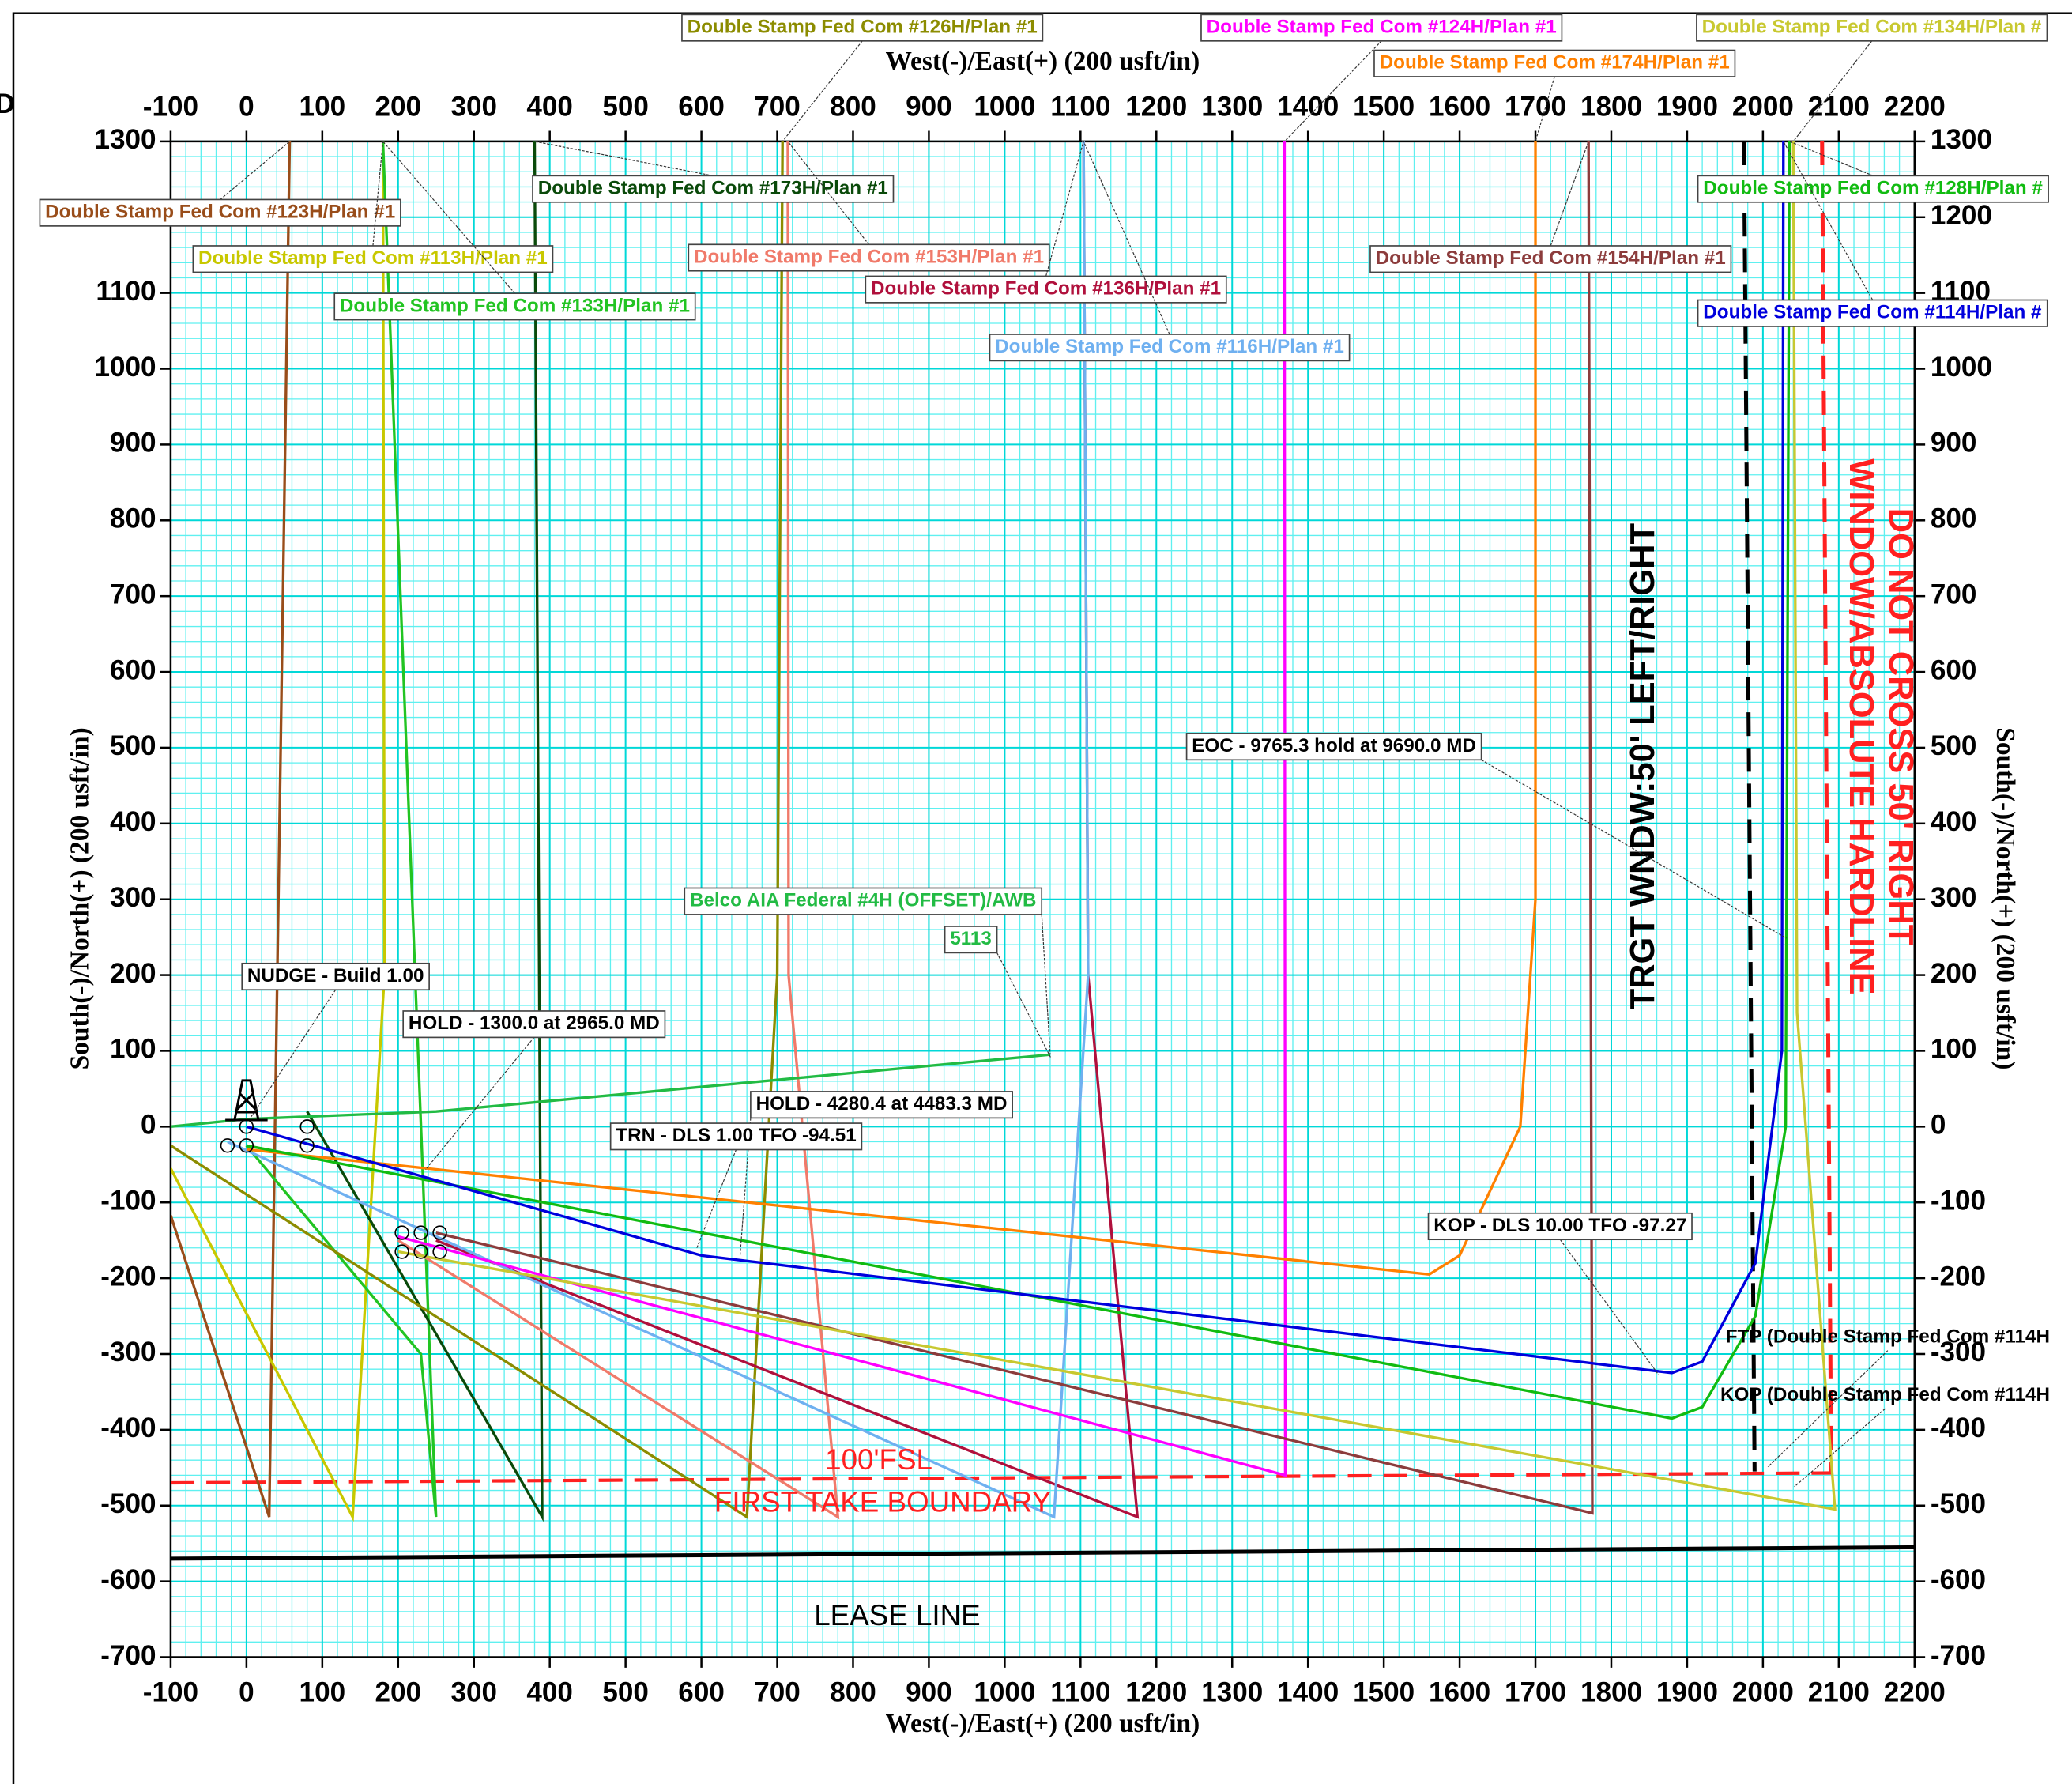 The image size is (2072, 1784). I want to click on y-tick-label: 1300, so click(1961, 139).